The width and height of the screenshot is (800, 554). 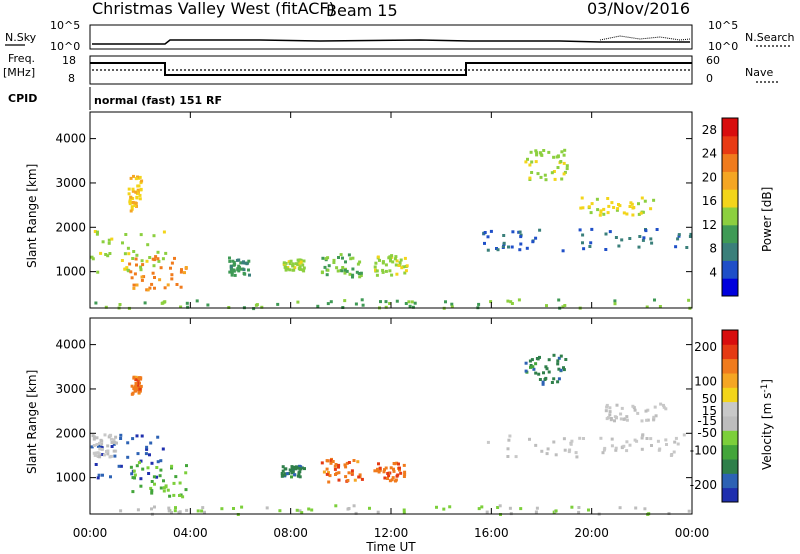 I want to click on freq-label: Freq., so click(x=21, y=58).